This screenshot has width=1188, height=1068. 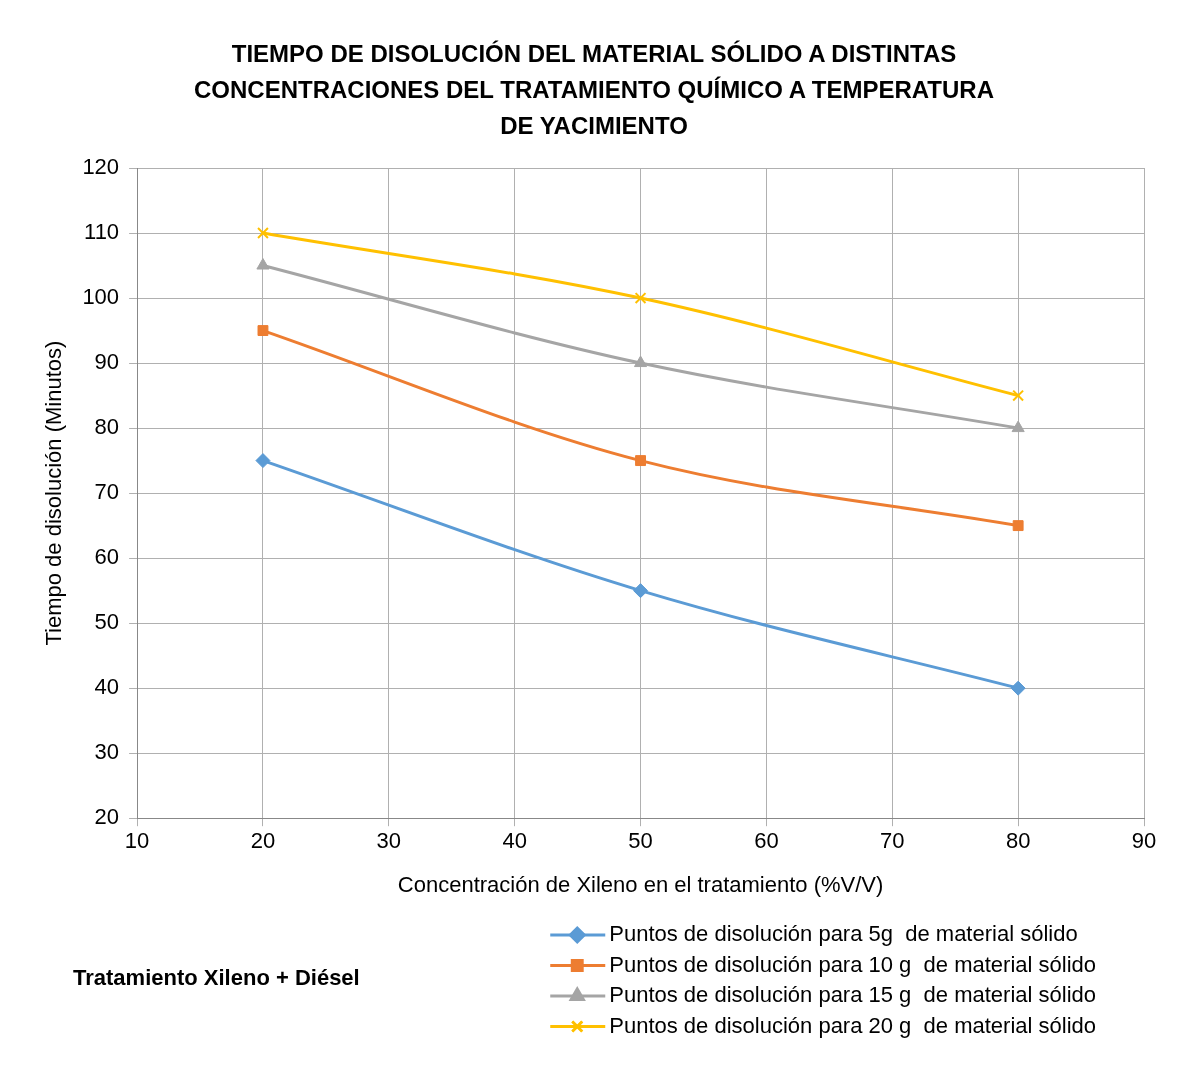 I want to click on legend-label: Puntos de disolución para 20 g de material sólido, so click(x=852, y=1025).